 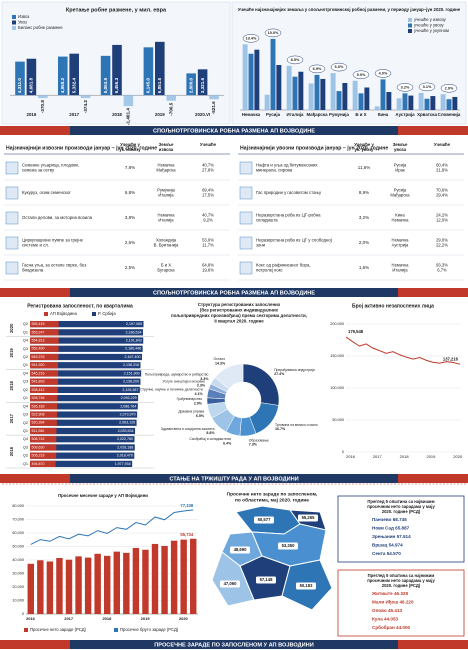 What do you see at coordinates (166, 144) in the screenshot?
I see `table-header: Земље` at bounding box center [166, 144].